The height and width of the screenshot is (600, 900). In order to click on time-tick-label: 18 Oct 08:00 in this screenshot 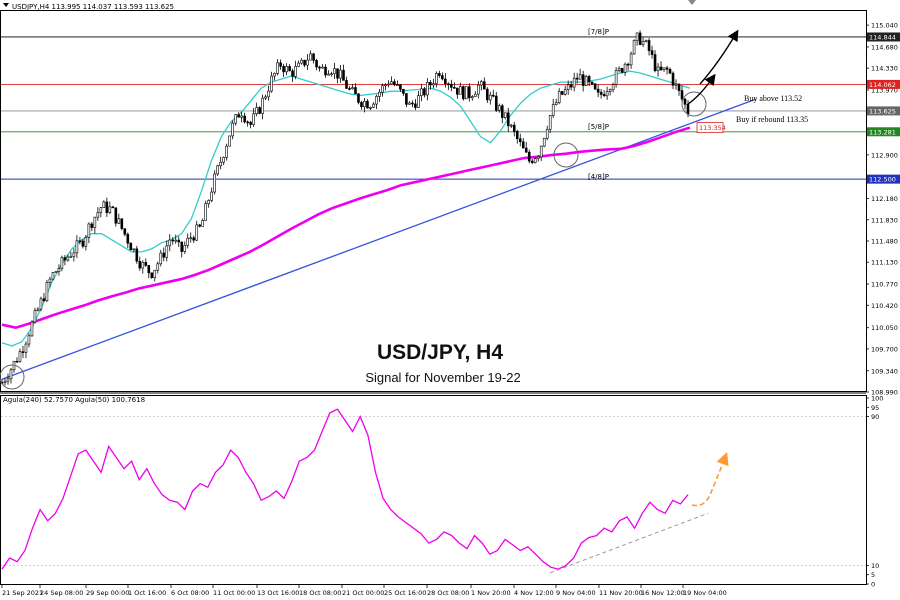, I will do `click(320, 593)`.